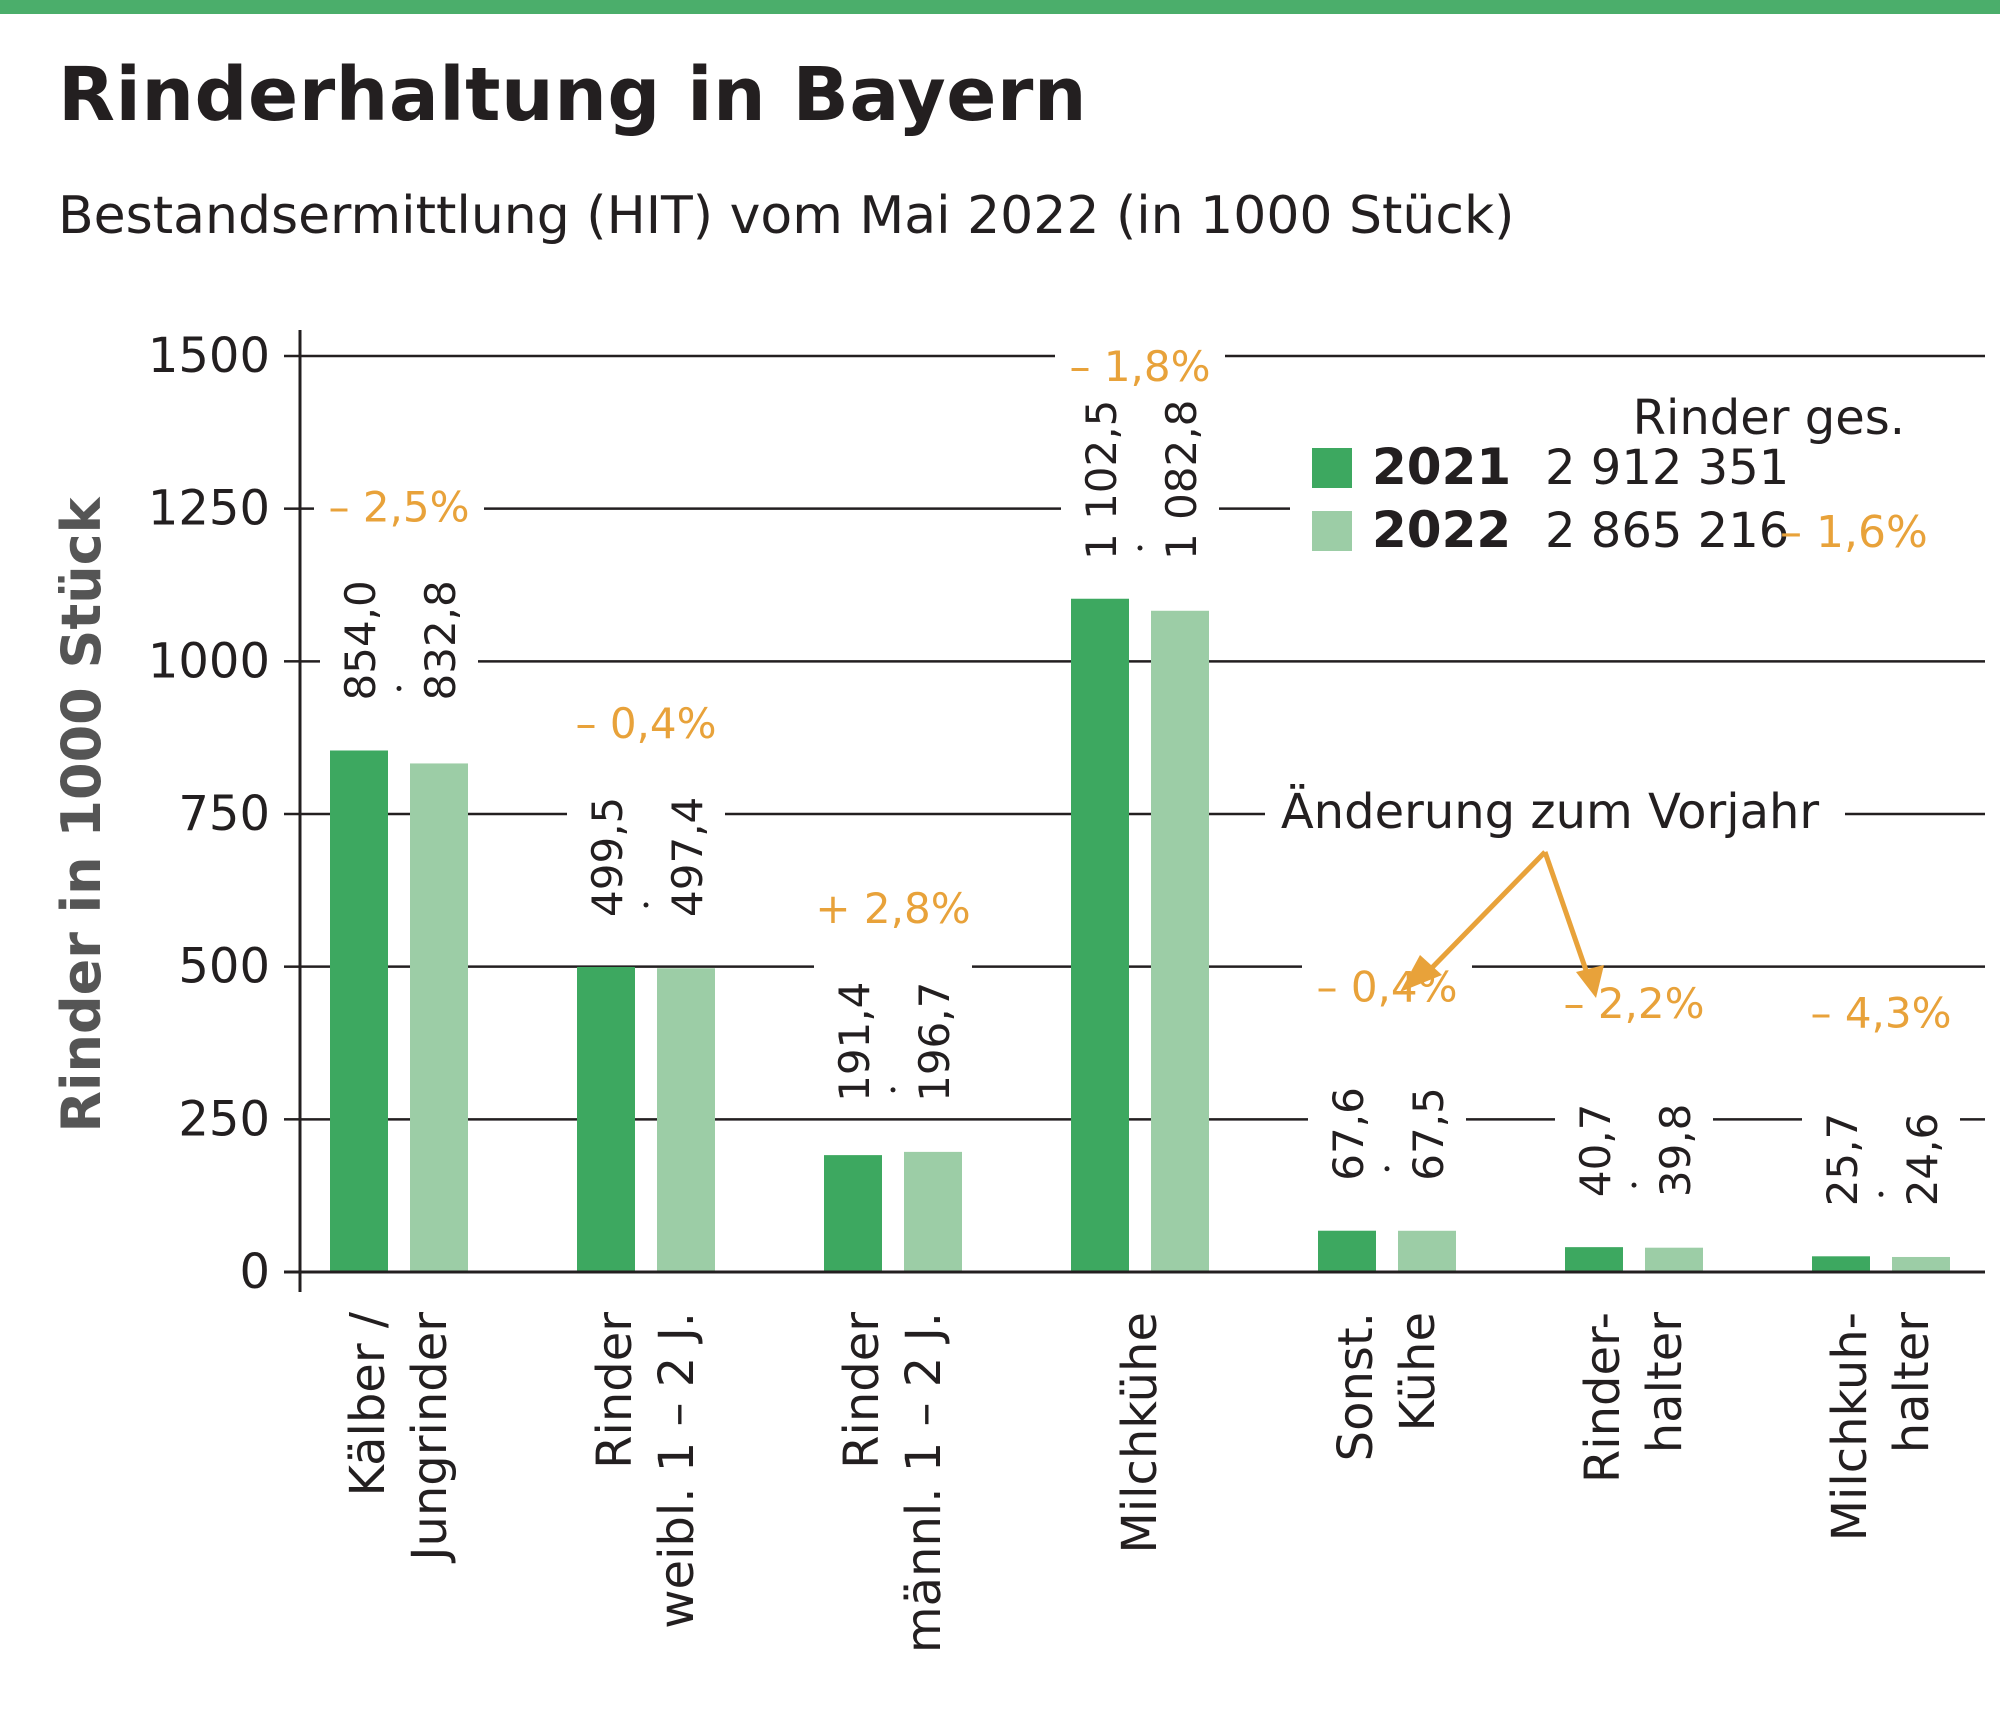  I want to click on legend-change-2022: – 1,6%, so click(1854, 532).